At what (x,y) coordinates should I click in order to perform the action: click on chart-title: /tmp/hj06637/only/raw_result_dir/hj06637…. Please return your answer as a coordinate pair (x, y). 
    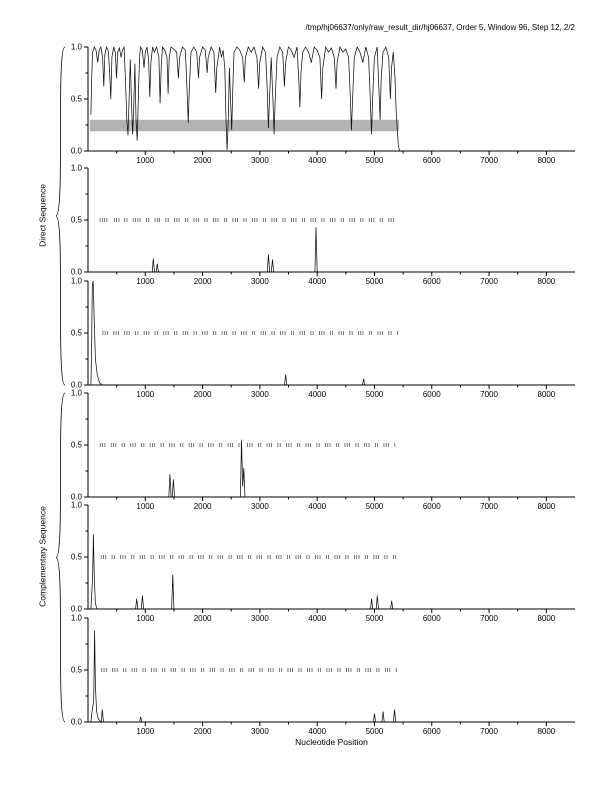
    Looking at the image, I should click on (440, 27).